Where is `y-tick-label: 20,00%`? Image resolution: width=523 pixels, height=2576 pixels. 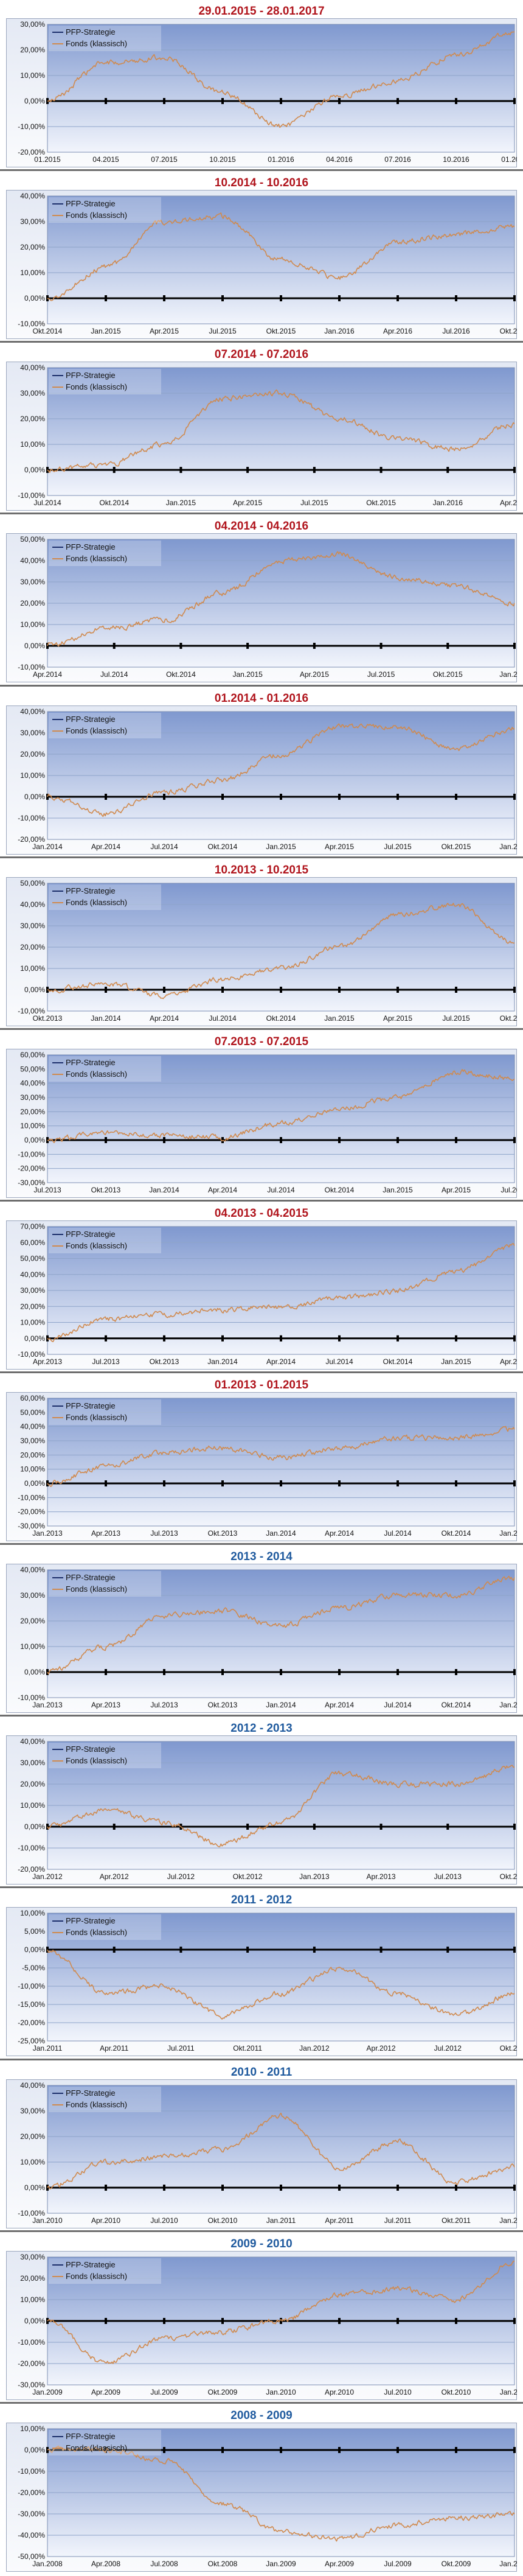 y-tick-label: 20,00% is located at coordinates (33, 947).